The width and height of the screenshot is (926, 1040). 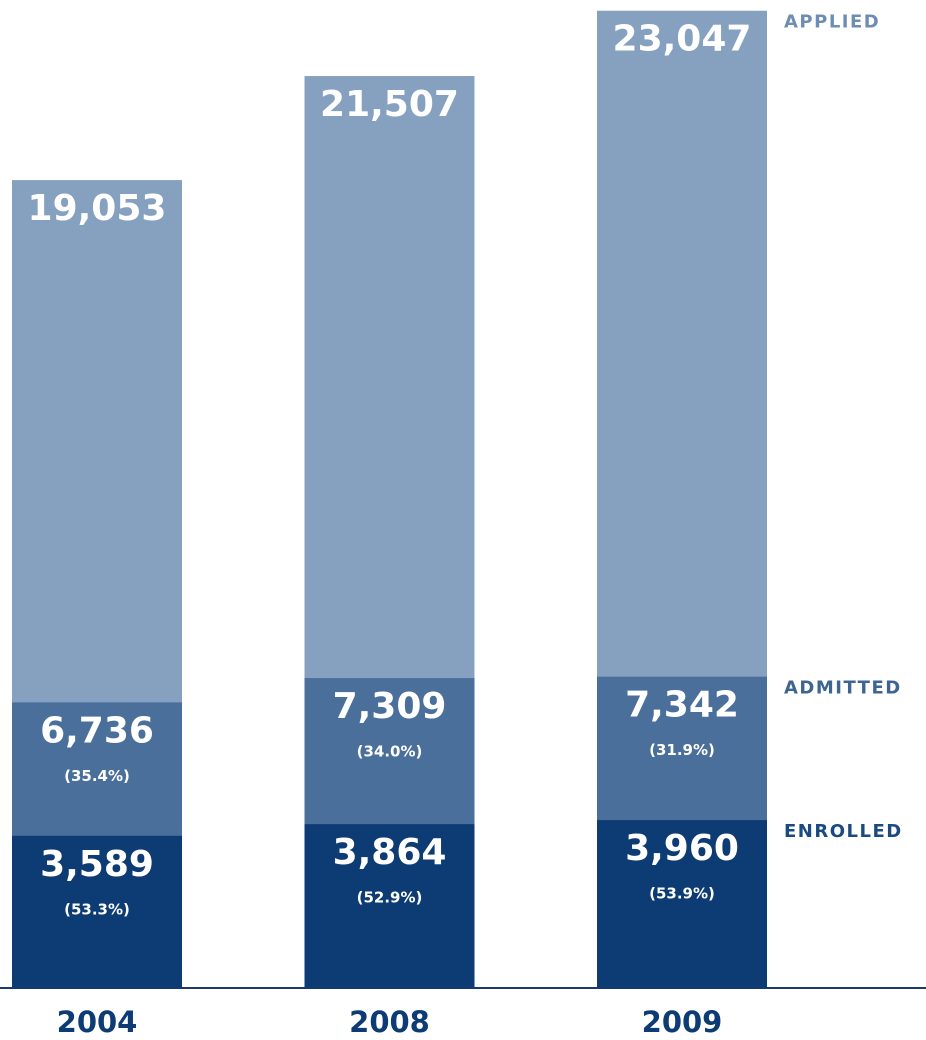 I want to click on rate-label: (31.9%), so click(x=682, y=750).